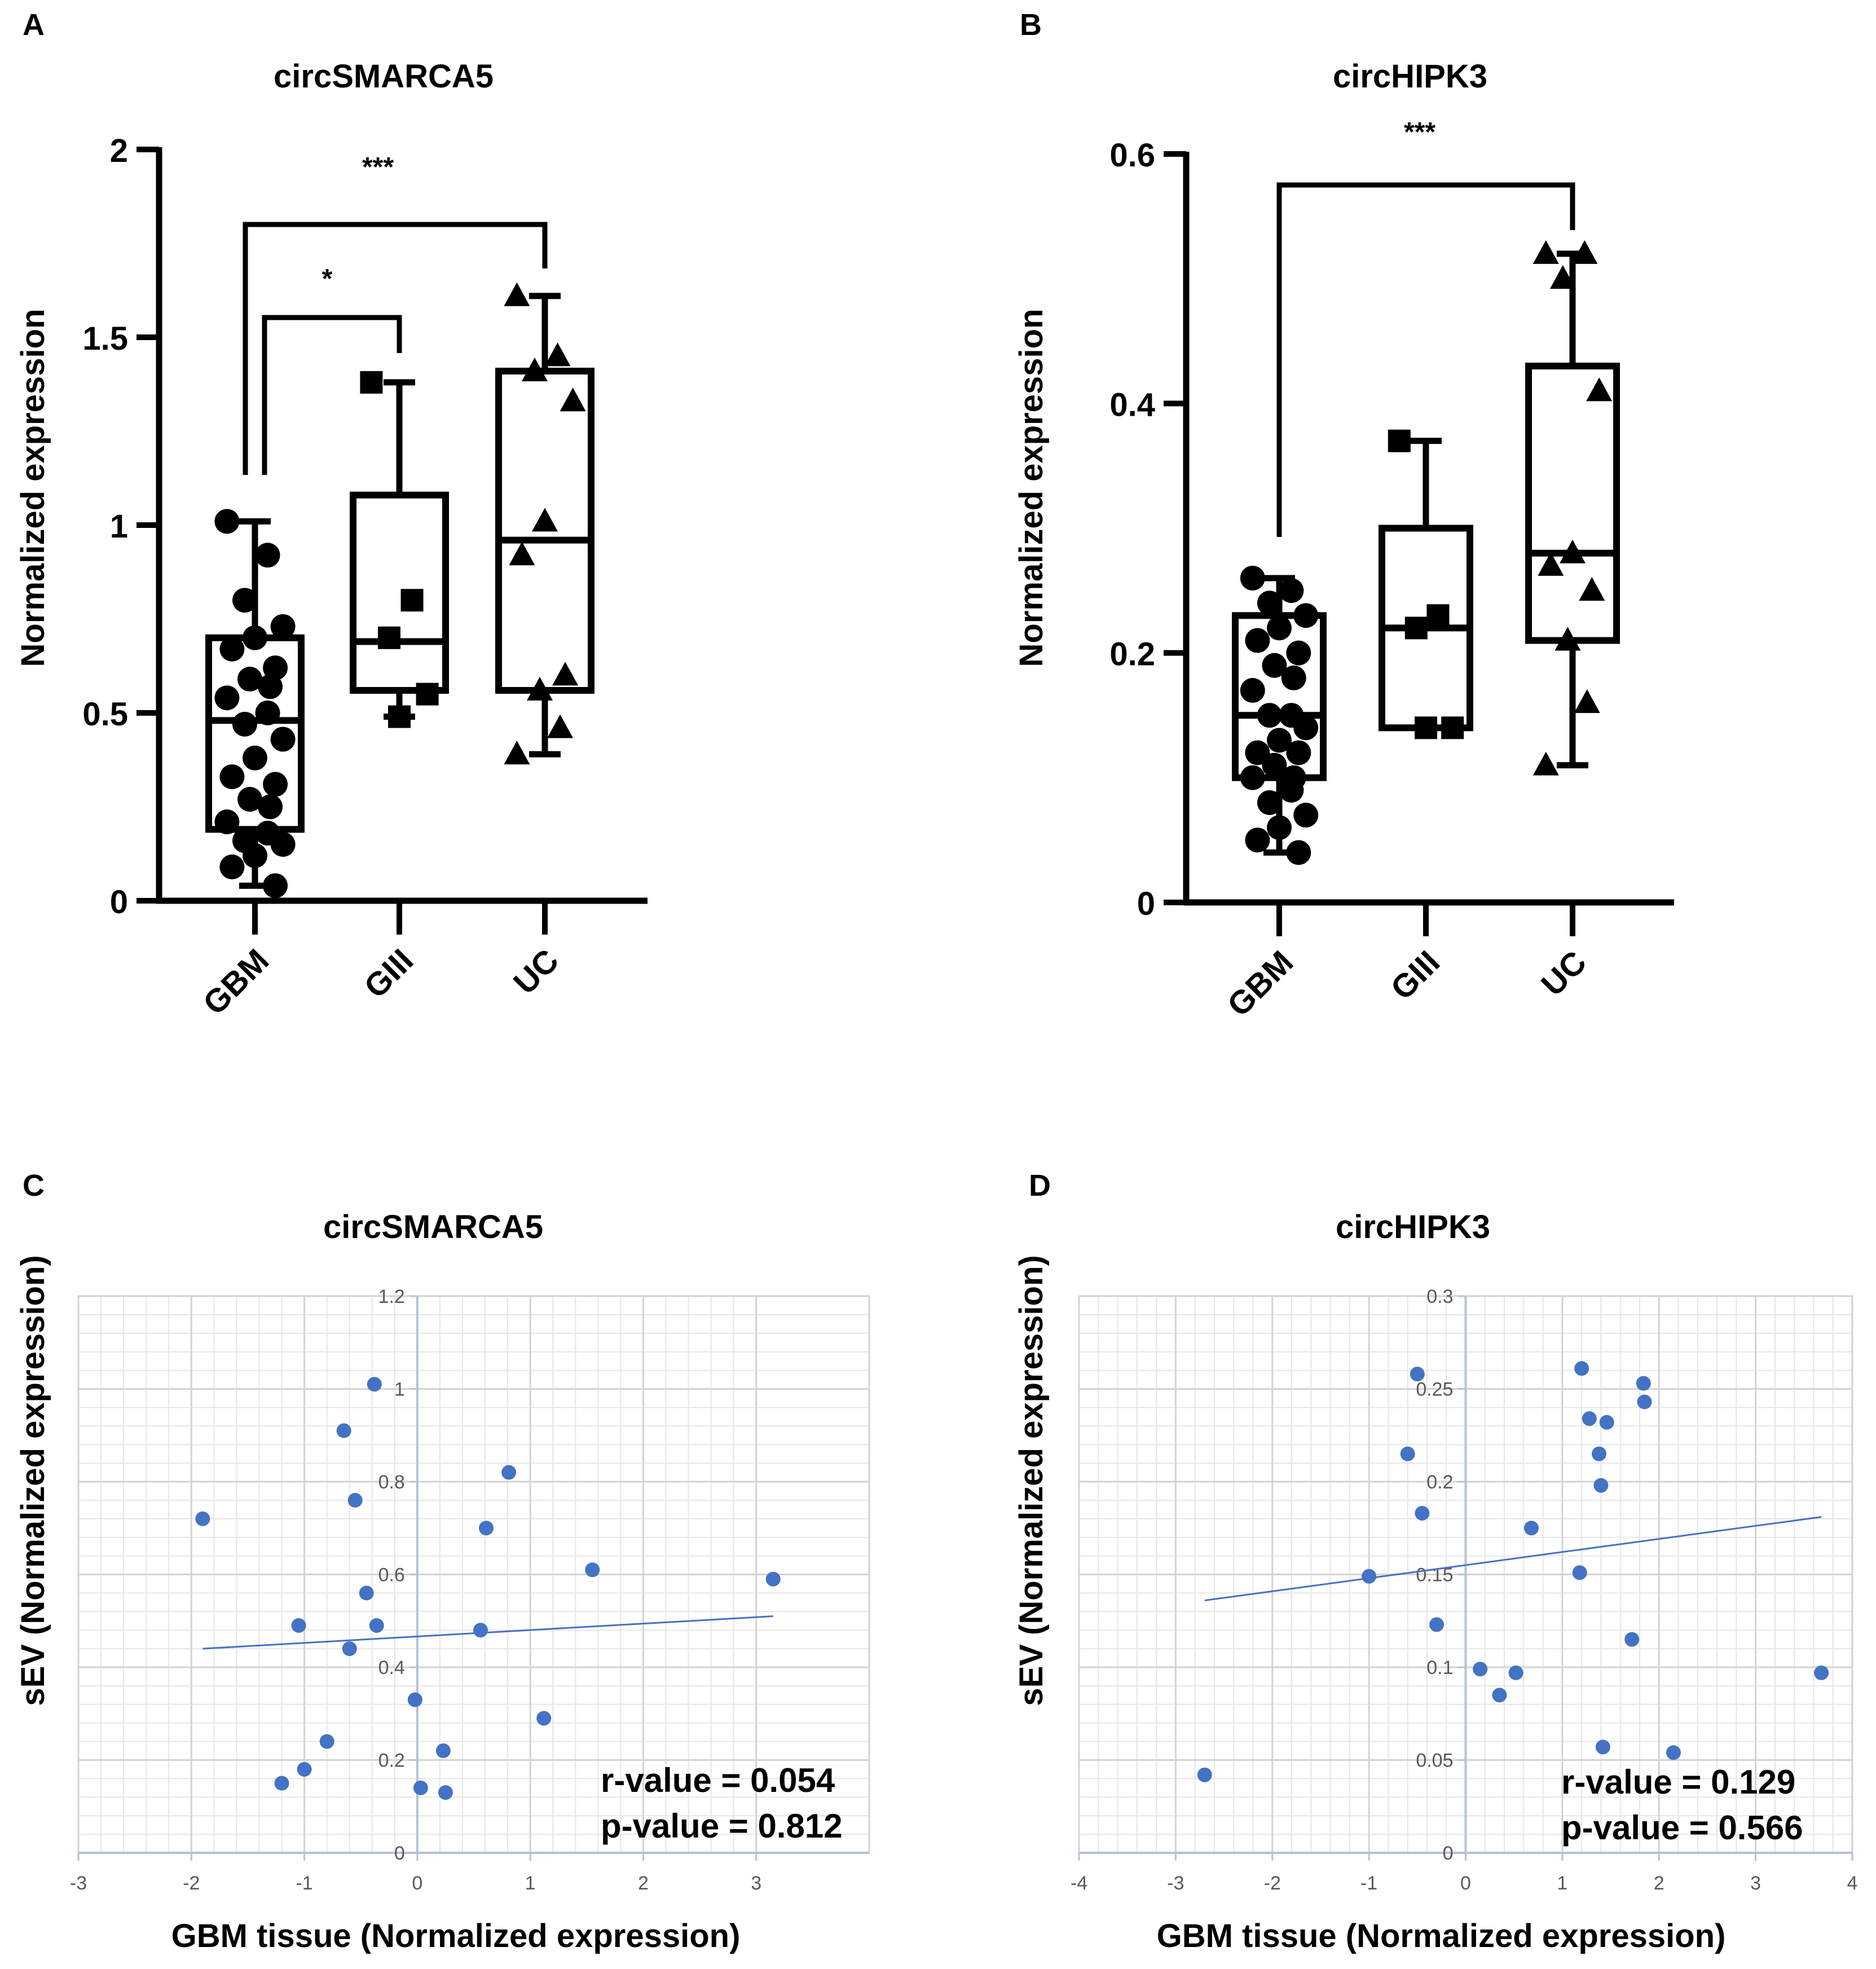 The height and width of the screenshot is (1969, 1876). I want to click on x-tick-label: 0, so click(1465, 1883).